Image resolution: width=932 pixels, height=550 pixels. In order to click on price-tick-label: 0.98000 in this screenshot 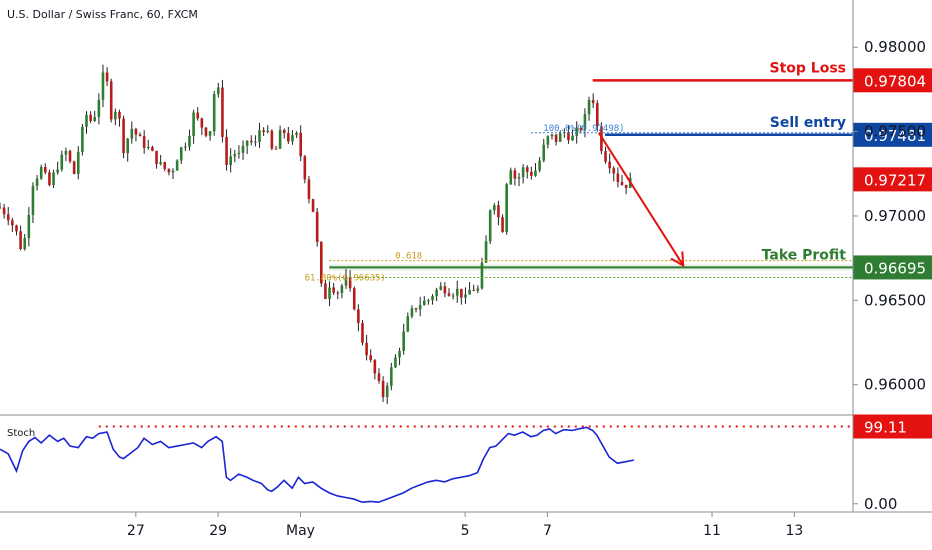, I will do `click(895, 47)`.